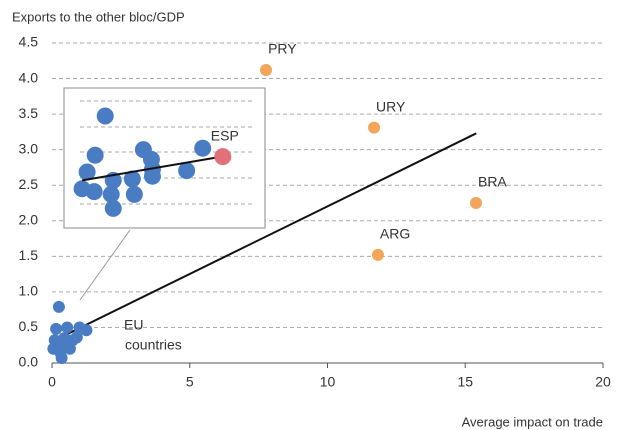 This screenshot has width=619, height=430. Describe the element at coordinates (29, 184) in the screenshot. I see `y-tick-label: 2.5` at that location.